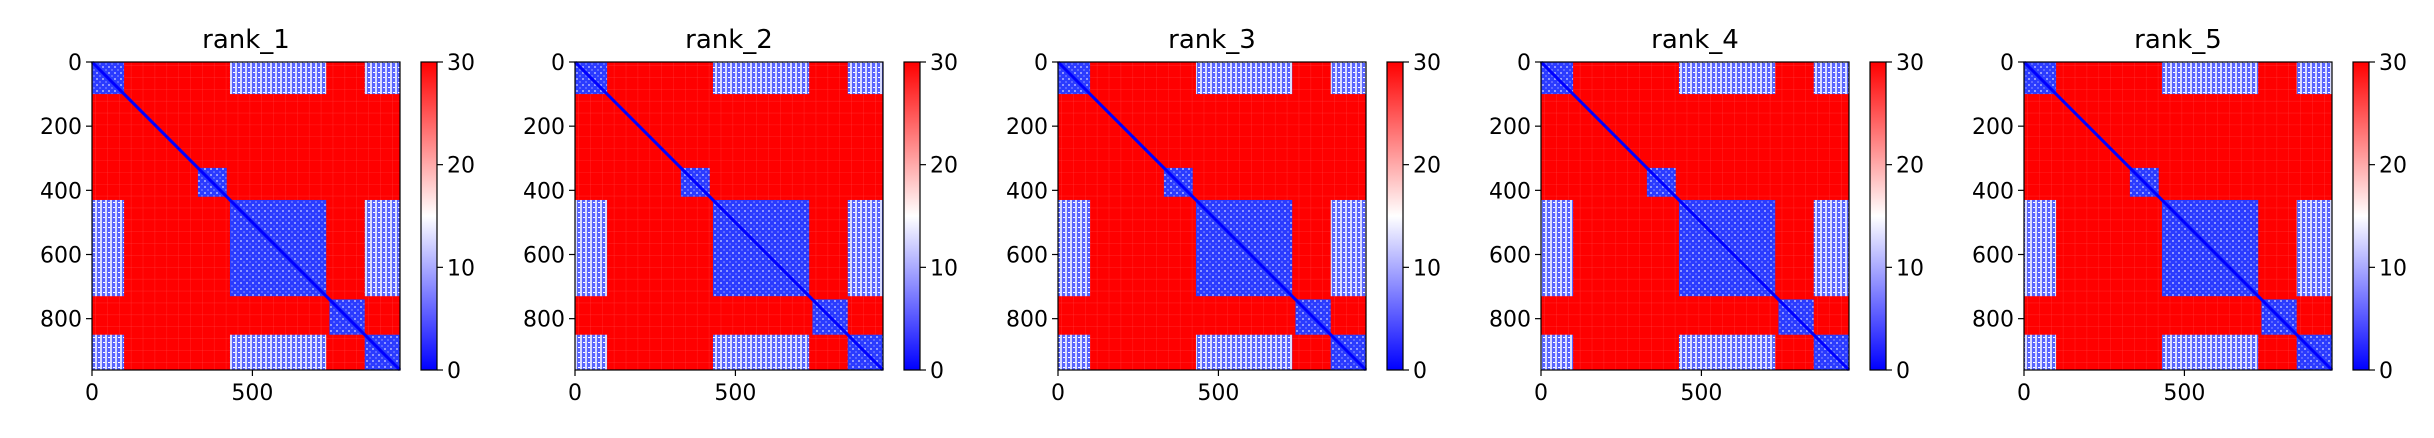 This screenshot has height=438, width=2434. Describe the element at coordinates (1212, 40) in the screenshot. I see `subplot-title: rank_3` at that location.